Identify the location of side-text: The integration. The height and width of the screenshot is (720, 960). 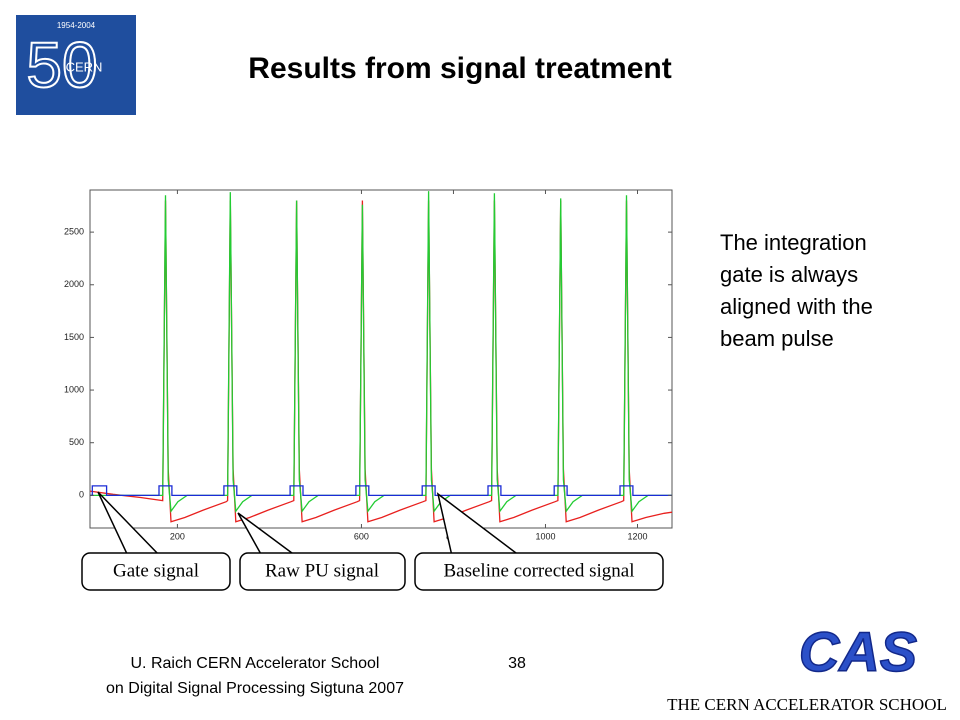
(793, 242).